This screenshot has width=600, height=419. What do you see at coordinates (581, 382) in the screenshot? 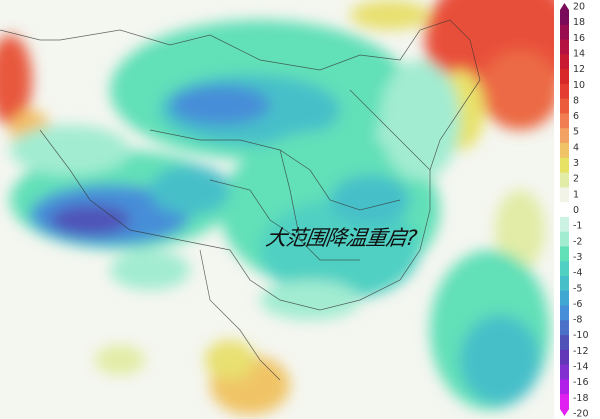
I see `colorbar-tick-label: -16` at bounding box center [581, 382].